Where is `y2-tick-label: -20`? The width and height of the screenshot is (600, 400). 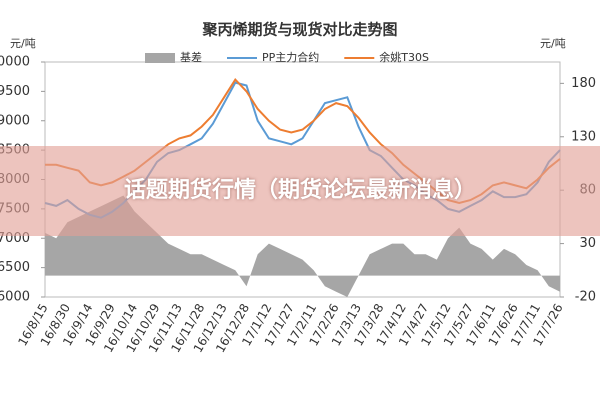
y2-tick-label: -20 is located at coordinates (585, 297).